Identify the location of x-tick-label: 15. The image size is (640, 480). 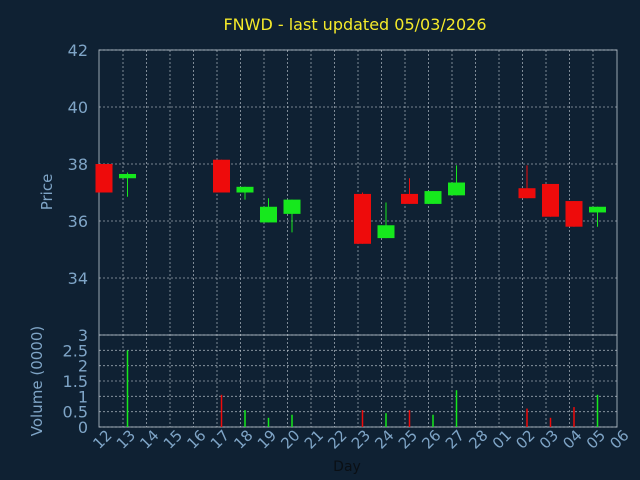
(173, 439).